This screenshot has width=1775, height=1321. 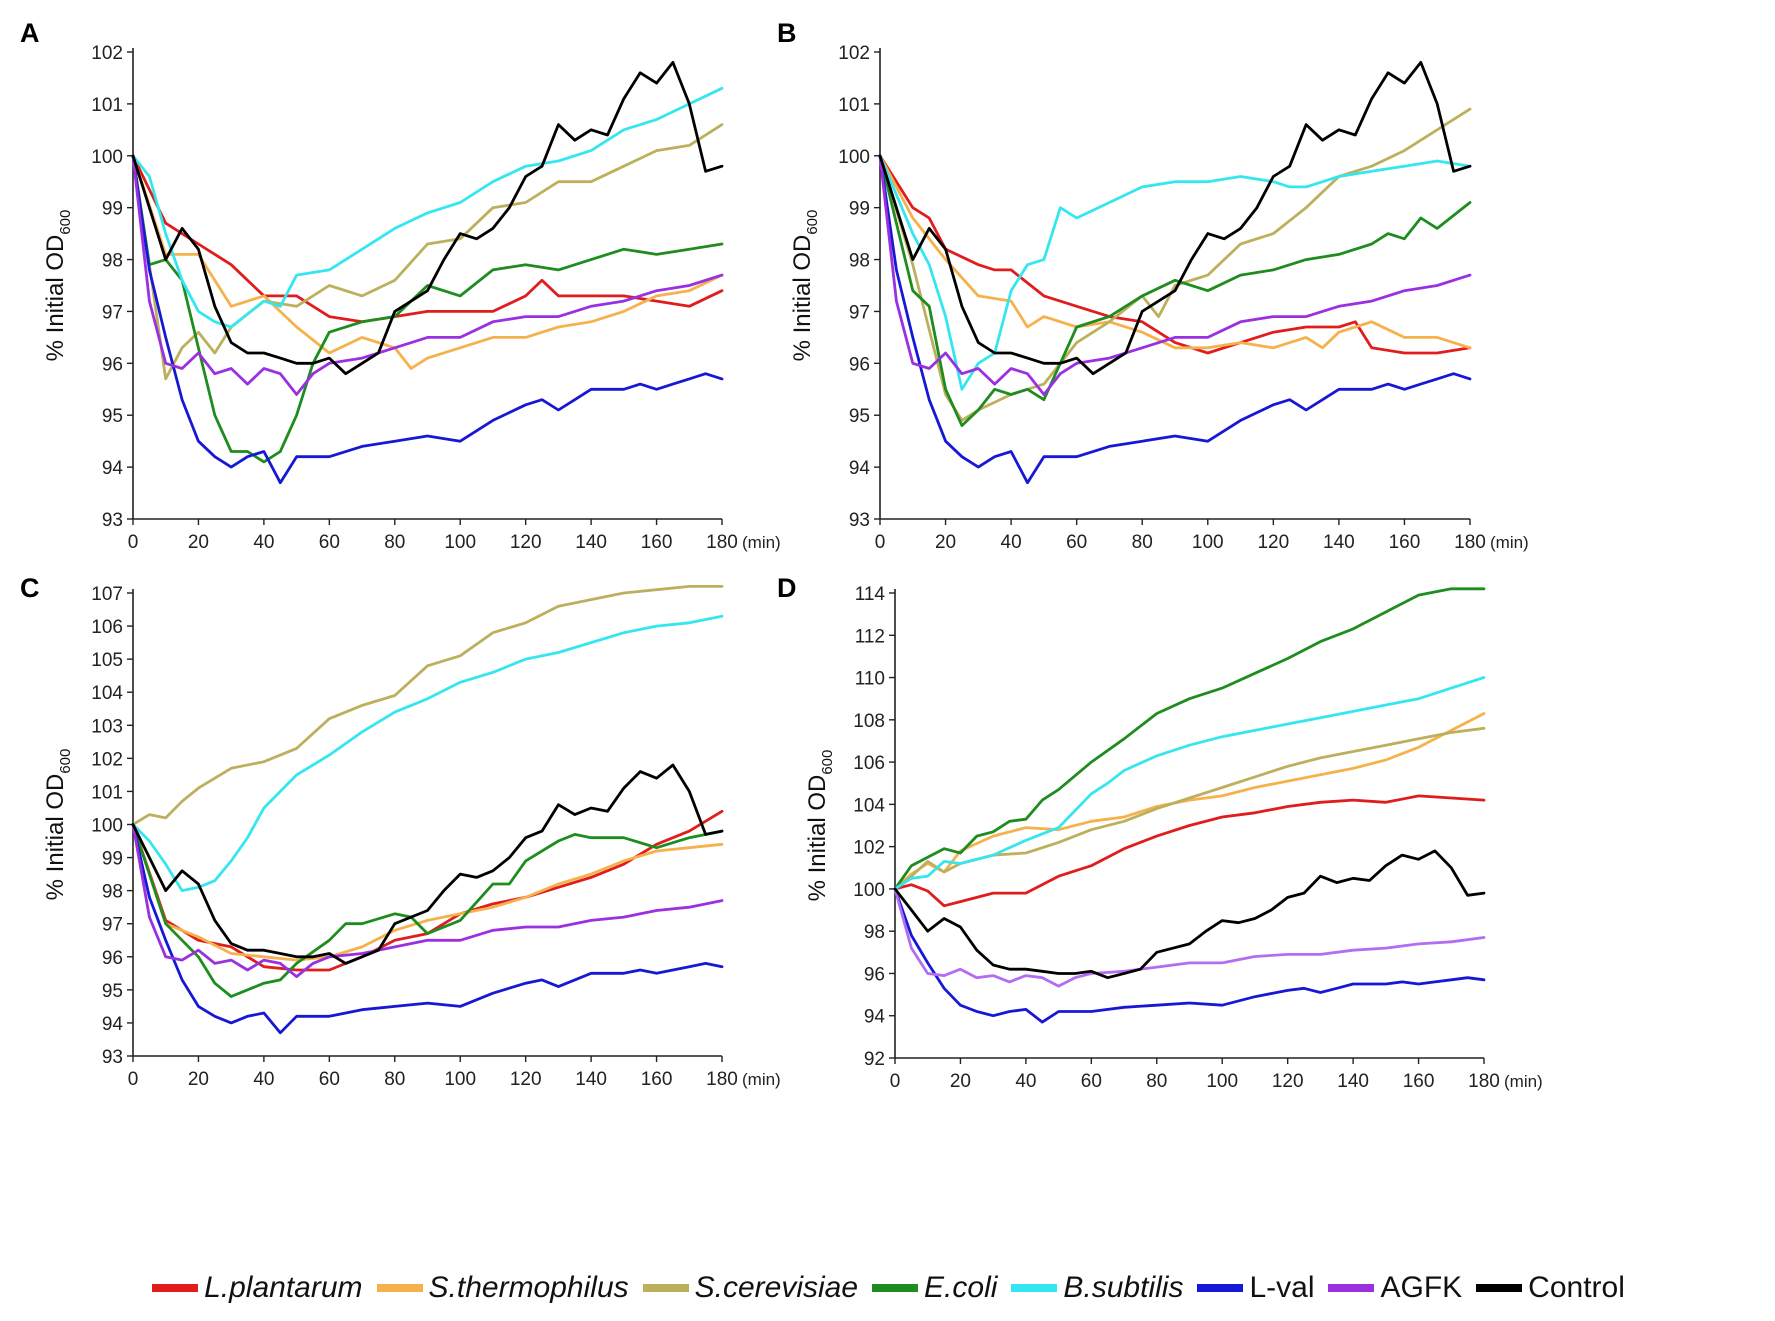 I want to click on x-tick-label: 160, so click(x=1405, y=542).